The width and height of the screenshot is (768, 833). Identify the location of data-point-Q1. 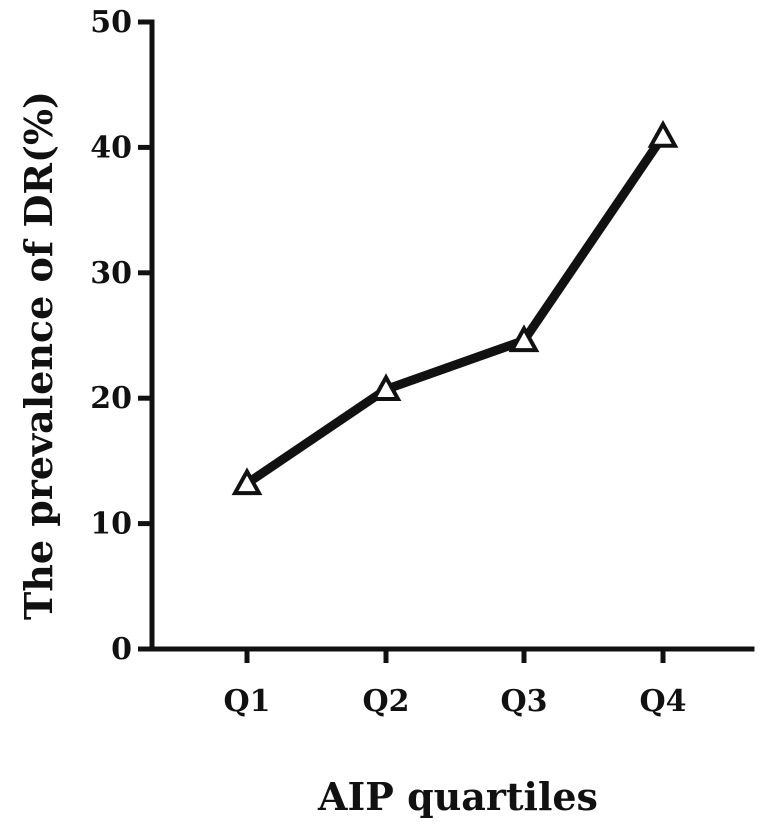
(247, 481).